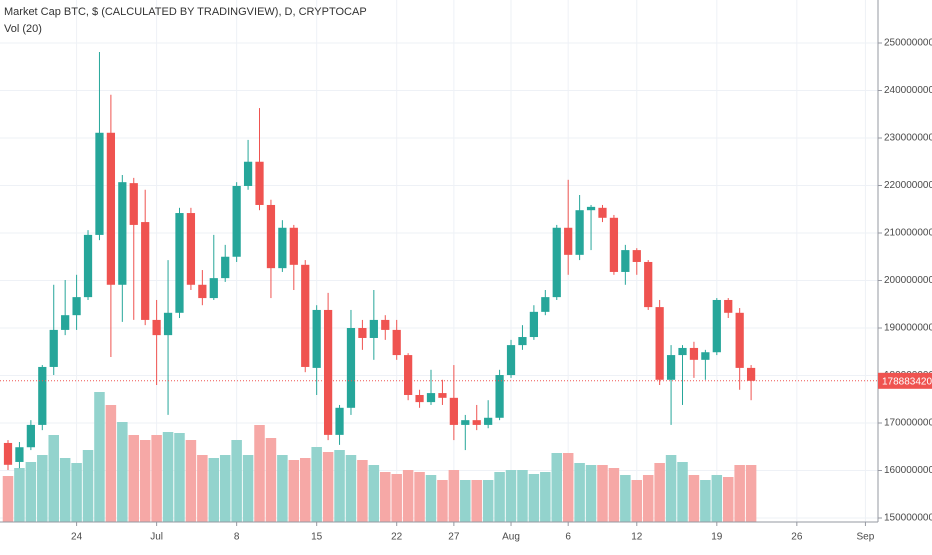 This screenshot has height=555, width=932. I want to click on x-tick-label: 22, so click(397, 537).